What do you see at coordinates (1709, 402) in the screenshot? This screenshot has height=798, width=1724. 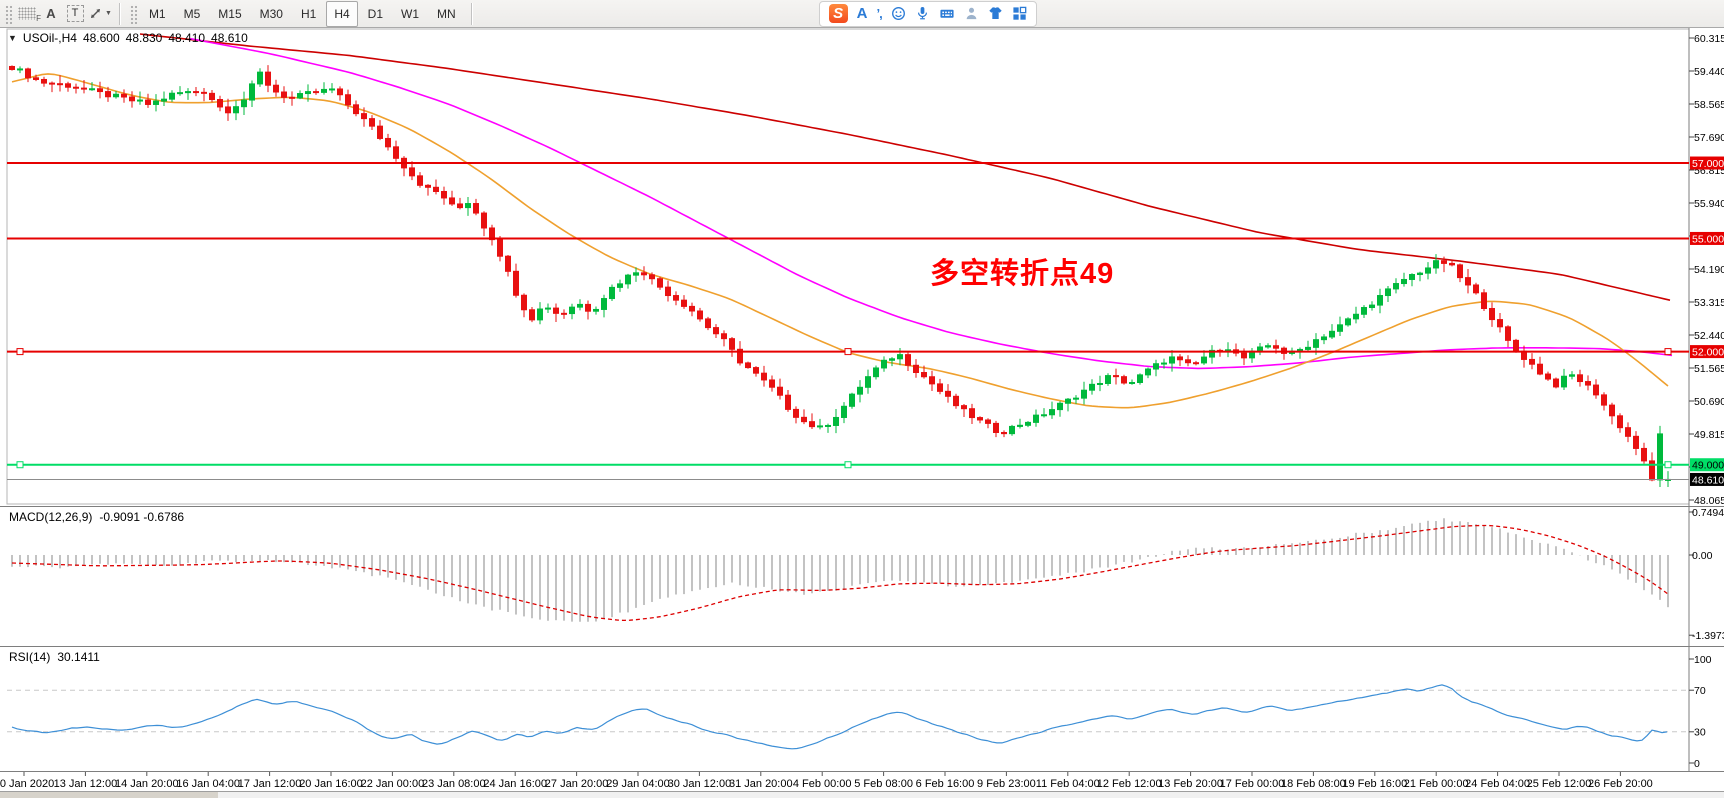 I see `svg-text: 50.690` at bounding box center [1709, 402].